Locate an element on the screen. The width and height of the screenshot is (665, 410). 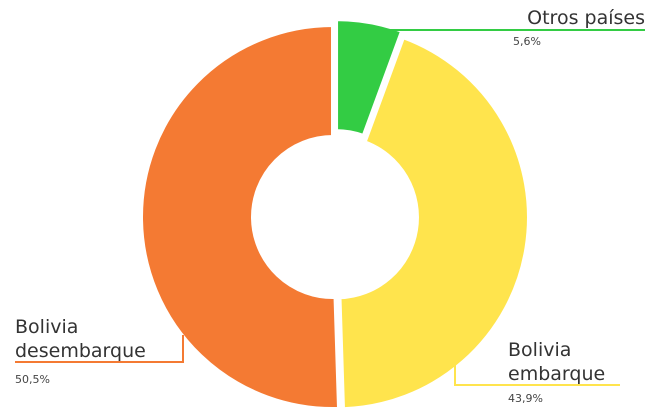
slice-value-label: 43,9% is located at coordinates (525, 398).